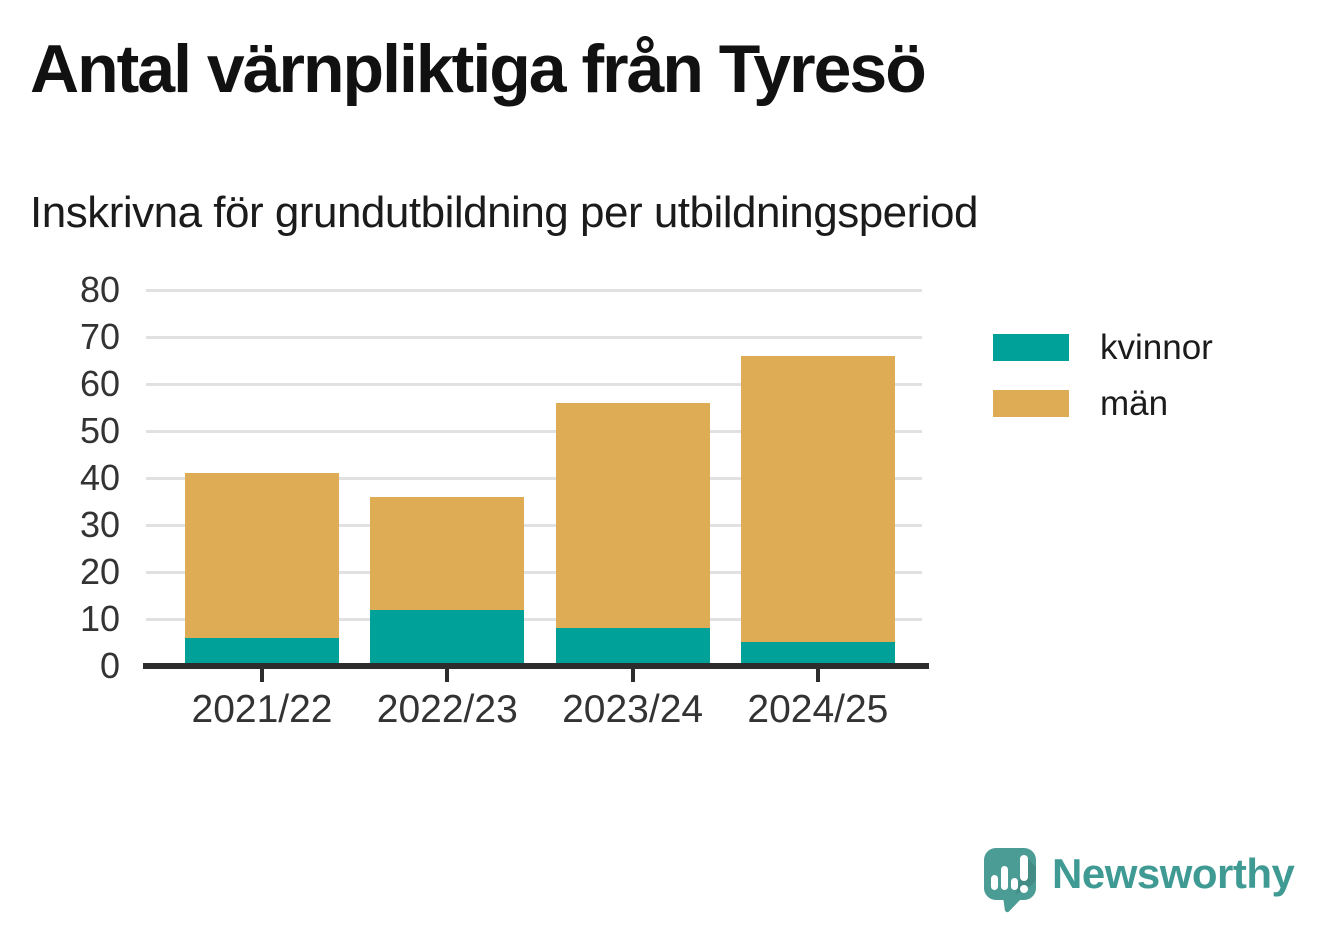 Image resolution: width=1322 pixels, height=939 pixels. Describe the element at coordinates (1010, 880) in the screenshot. I see `newsworthy-logo-icon` at that location.